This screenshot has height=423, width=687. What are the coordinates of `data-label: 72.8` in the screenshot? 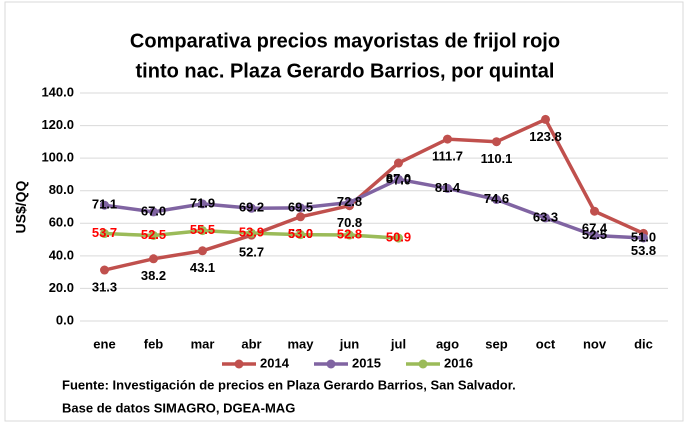 It's located at (349, 201).